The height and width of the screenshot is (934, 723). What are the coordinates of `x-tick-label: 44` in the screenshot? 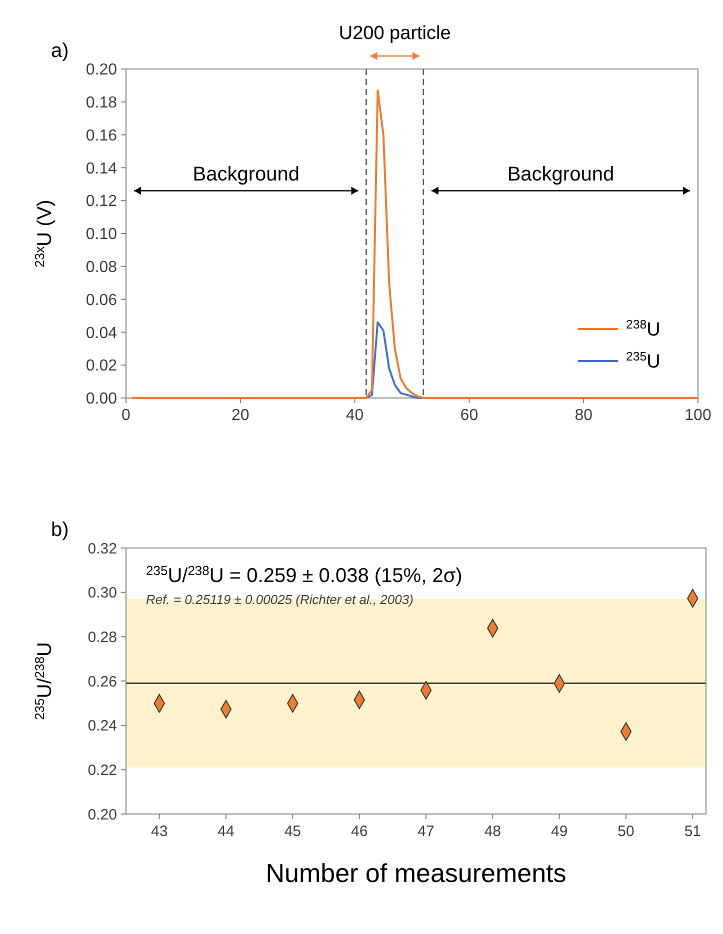 It's located at (226, 831).